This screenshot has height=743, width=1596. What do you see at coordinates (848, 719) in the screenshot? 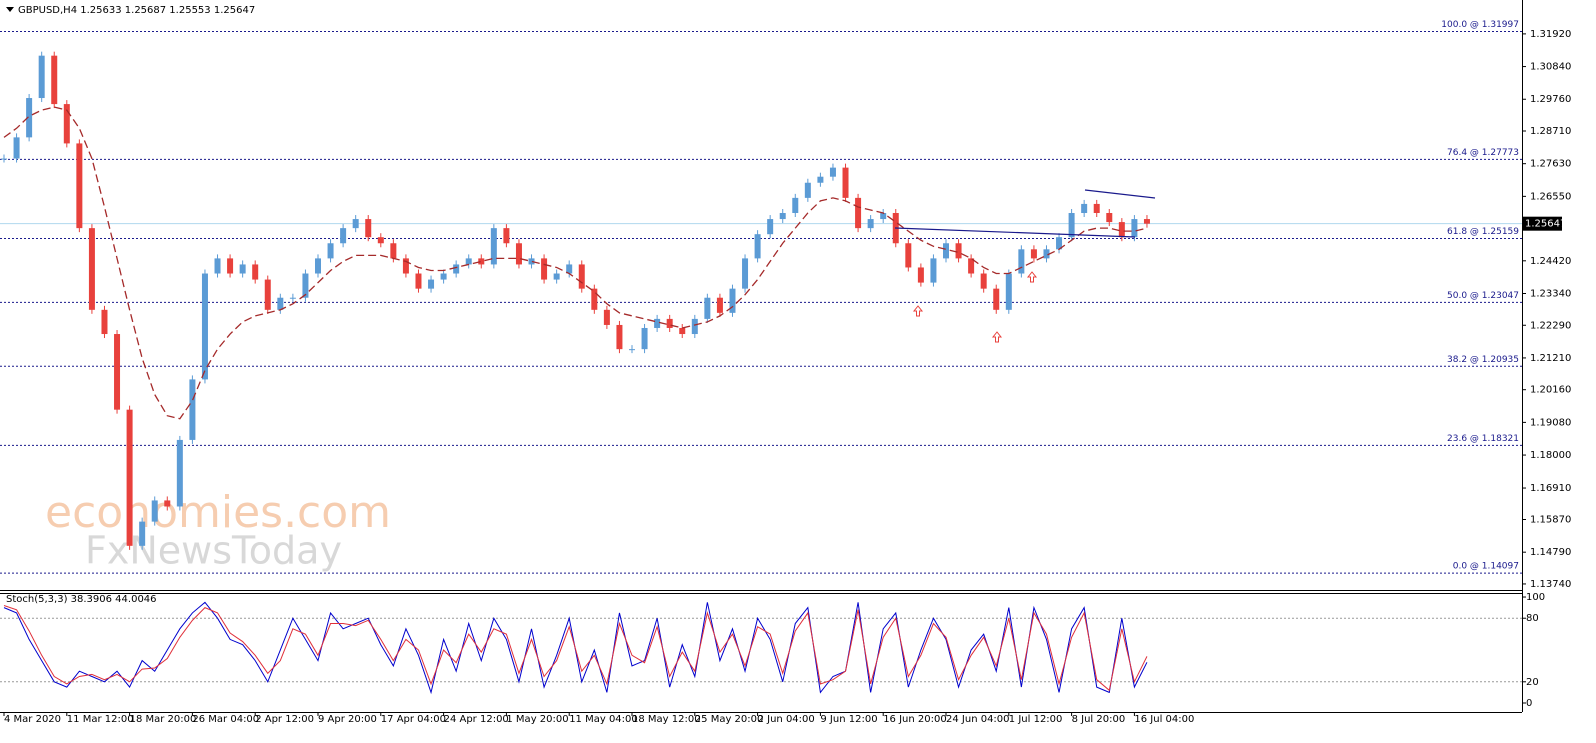
I see `x-tick-label: 9 Jun 12:00` at bounding box center [848, 719].